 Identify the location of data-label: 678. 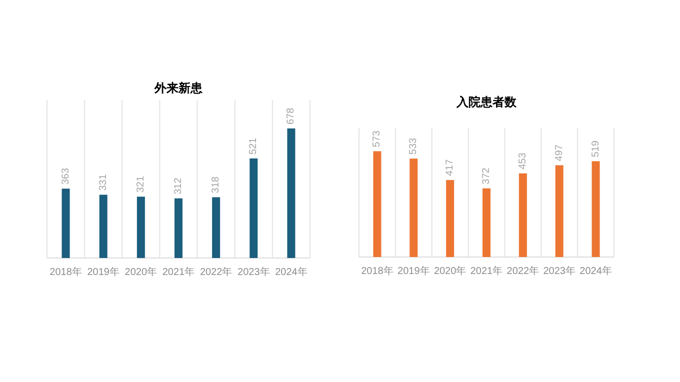
(291, 115).